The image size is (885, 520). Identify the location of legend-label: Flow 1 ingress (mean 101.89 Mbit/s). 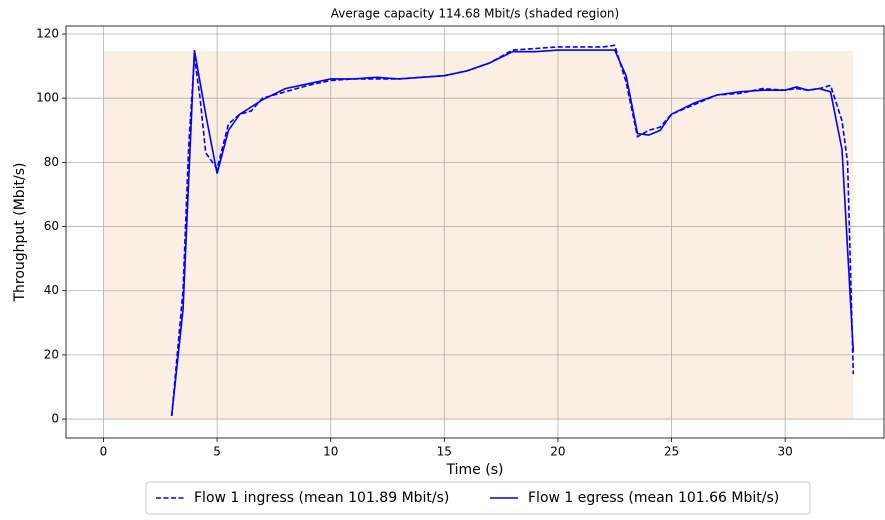
(321, 498).